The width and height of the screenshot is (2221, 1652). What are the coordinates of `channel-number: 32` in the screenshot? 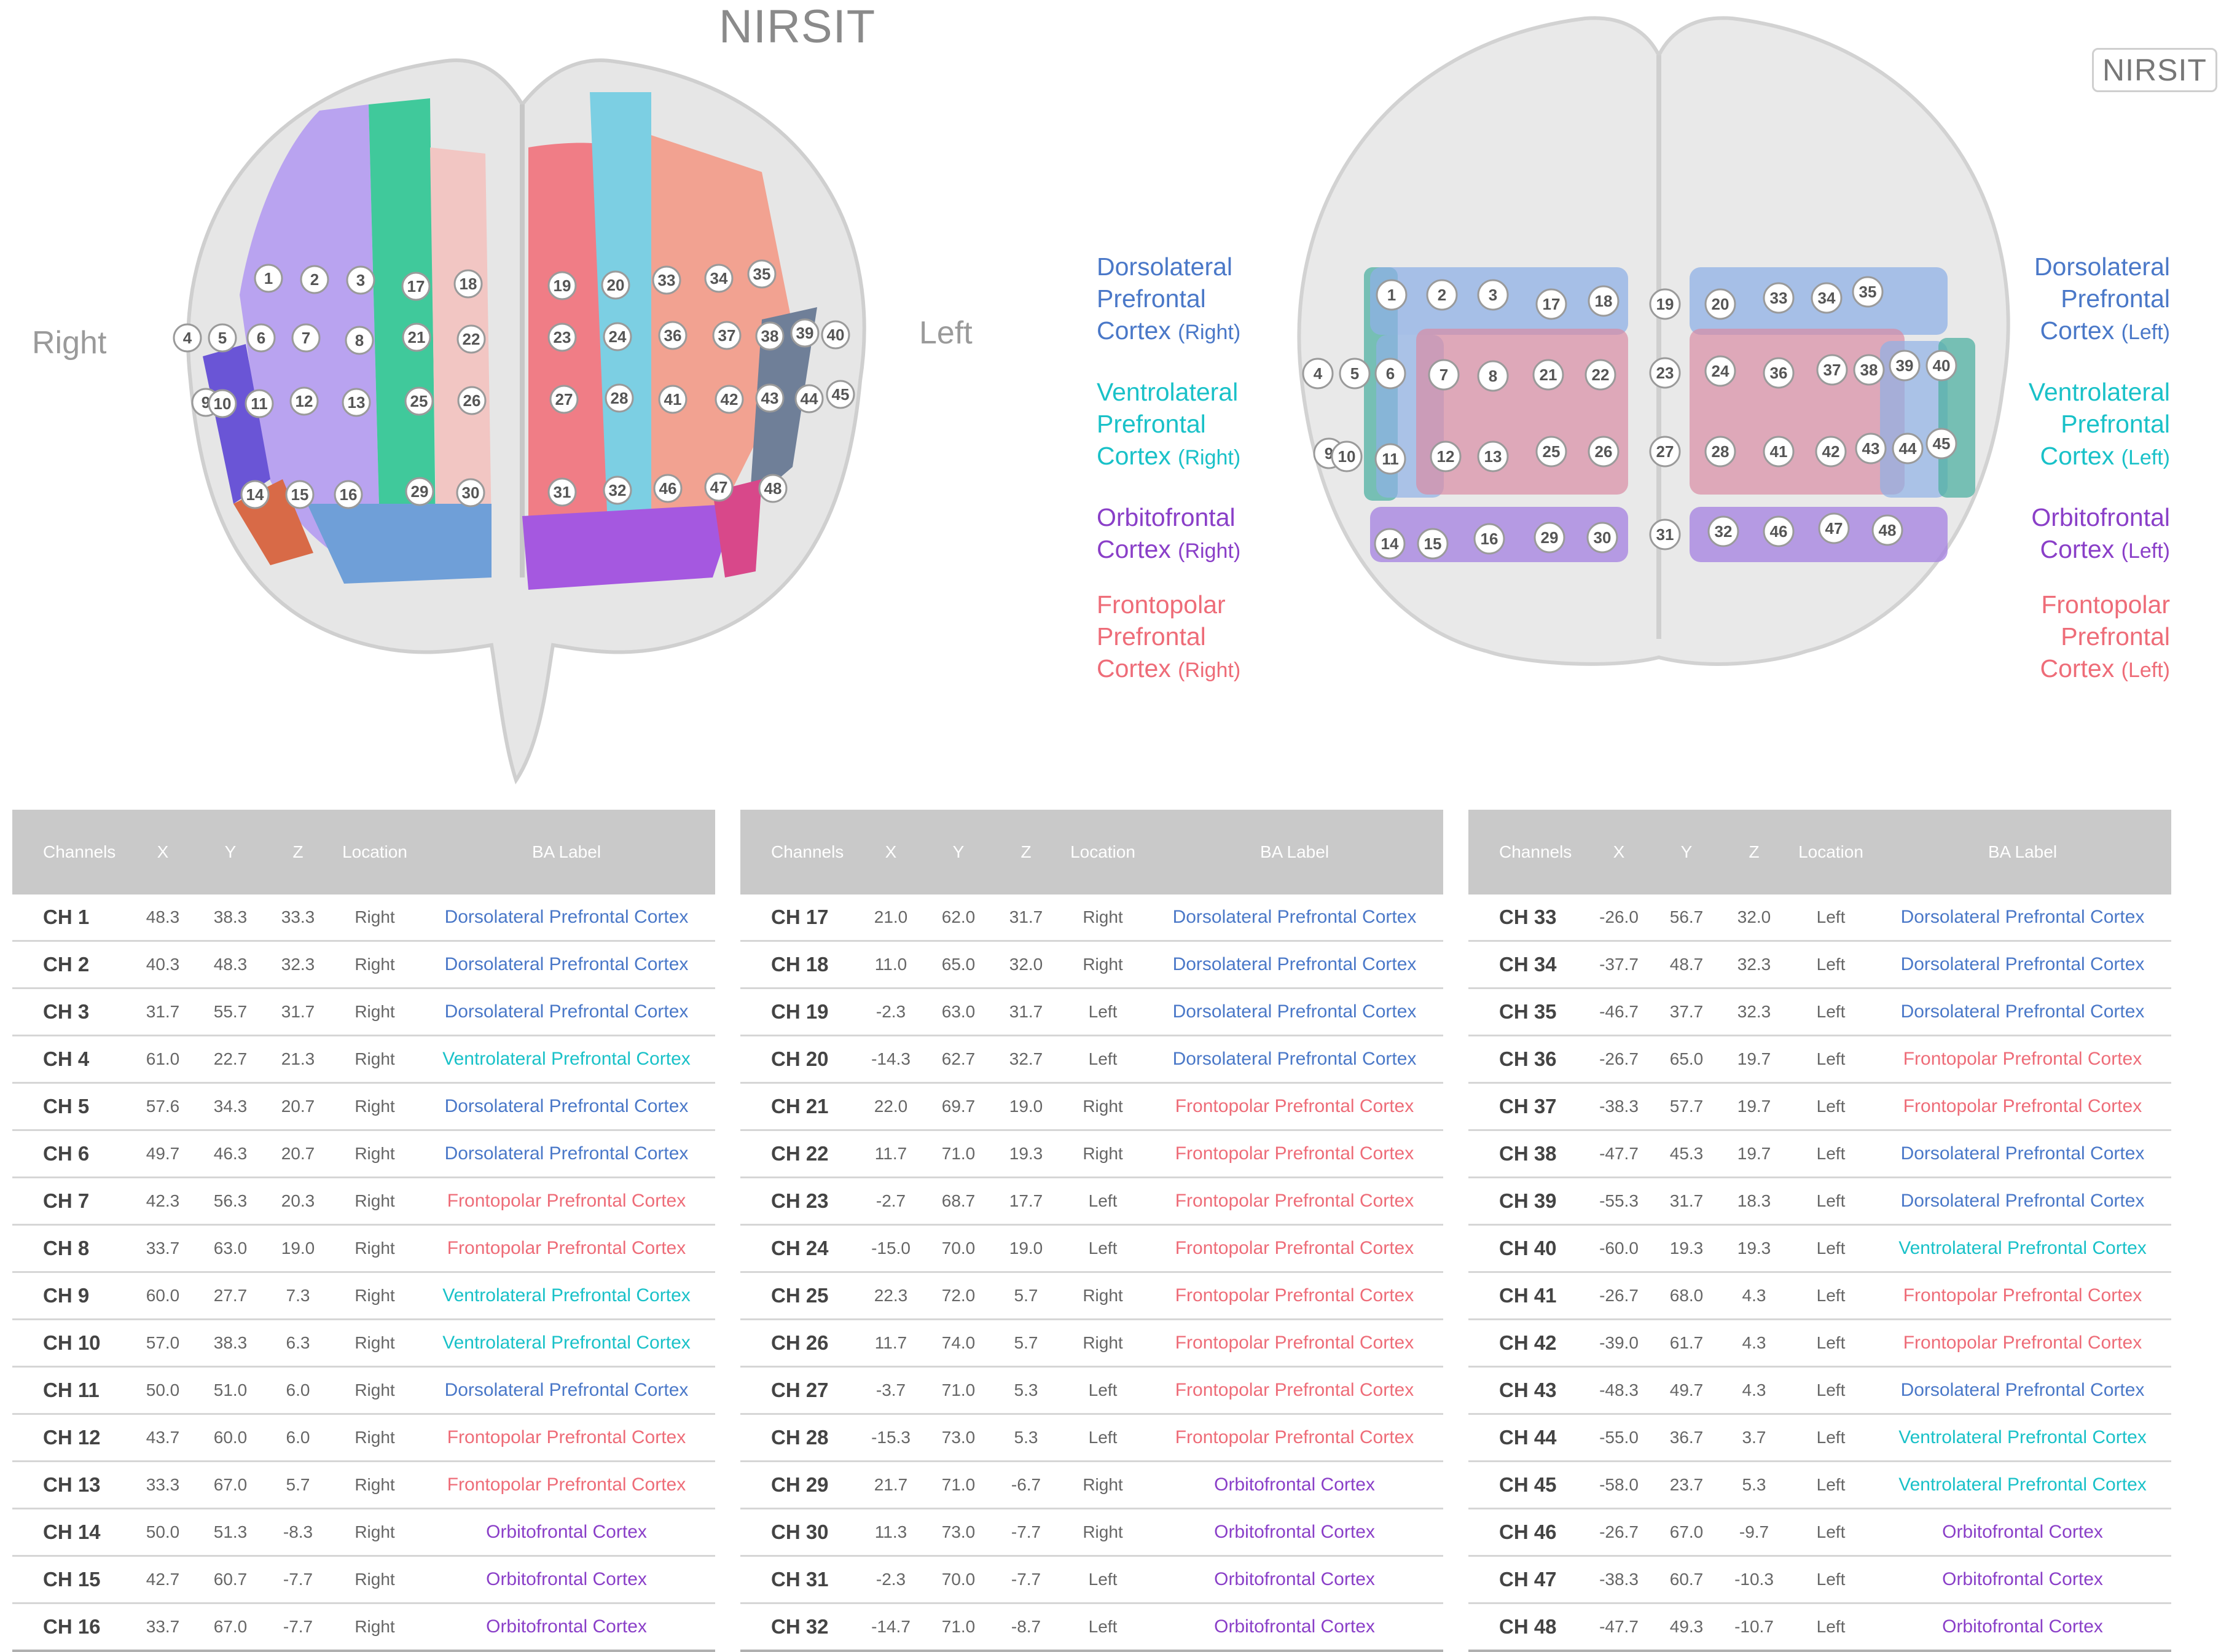 It's located at (618, 490).